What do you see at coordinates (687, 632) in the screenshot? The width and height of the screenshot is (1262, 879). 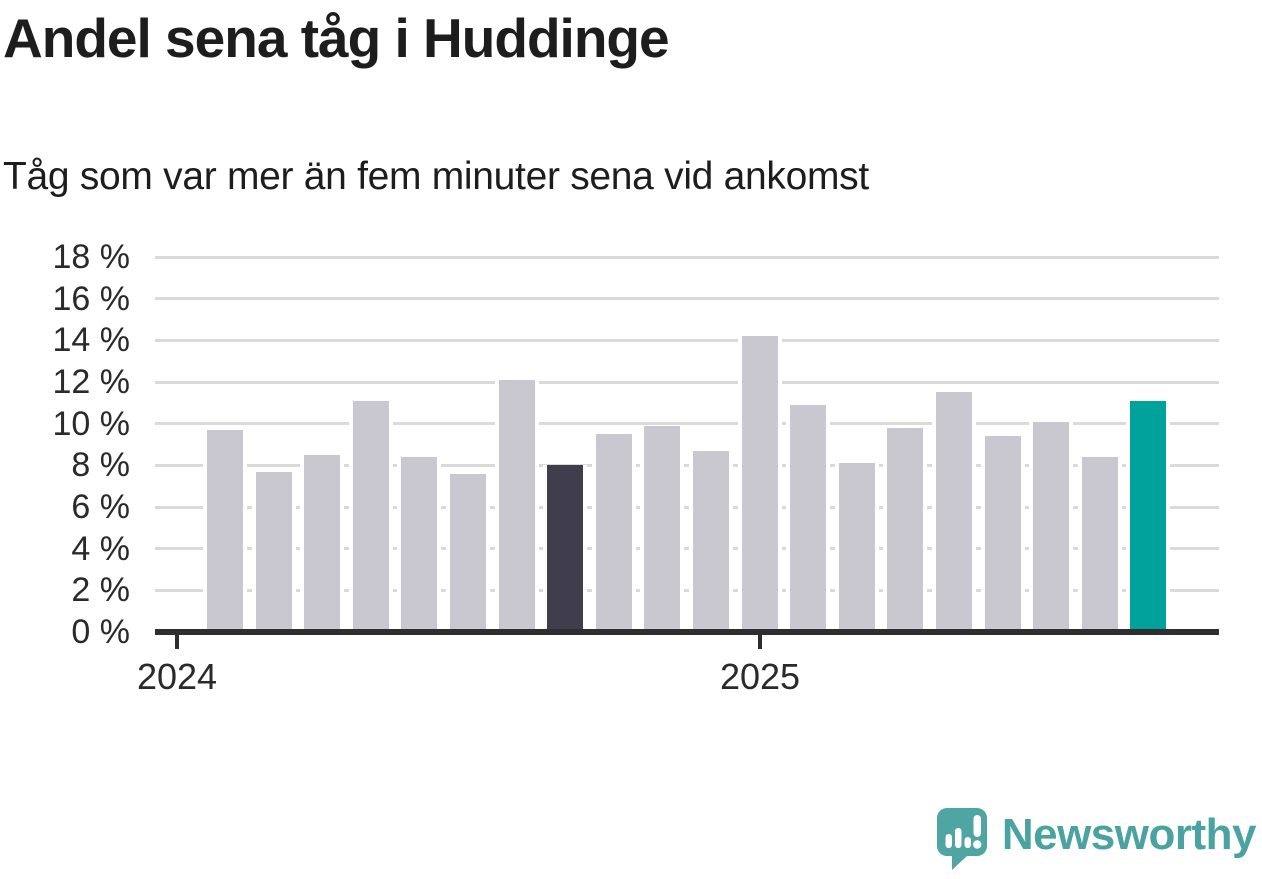 I see `x-axis-line` at bounding box center [687, 632].